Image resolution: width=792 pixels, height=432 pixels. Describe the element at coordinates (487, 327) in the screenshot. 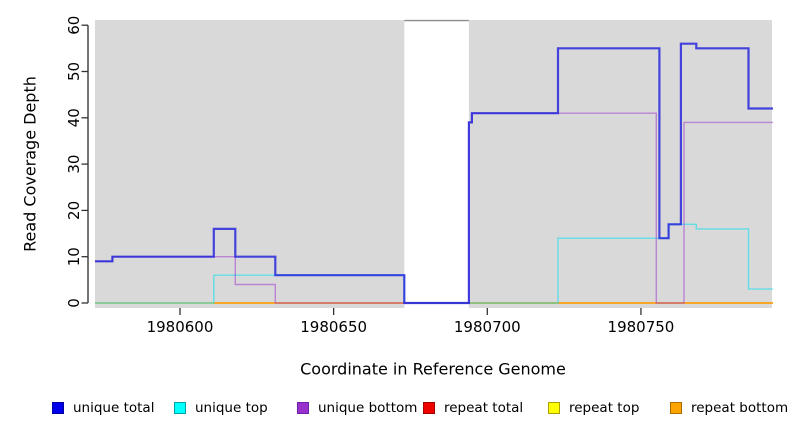

I see `x-tick-label: 1980700` at that location.